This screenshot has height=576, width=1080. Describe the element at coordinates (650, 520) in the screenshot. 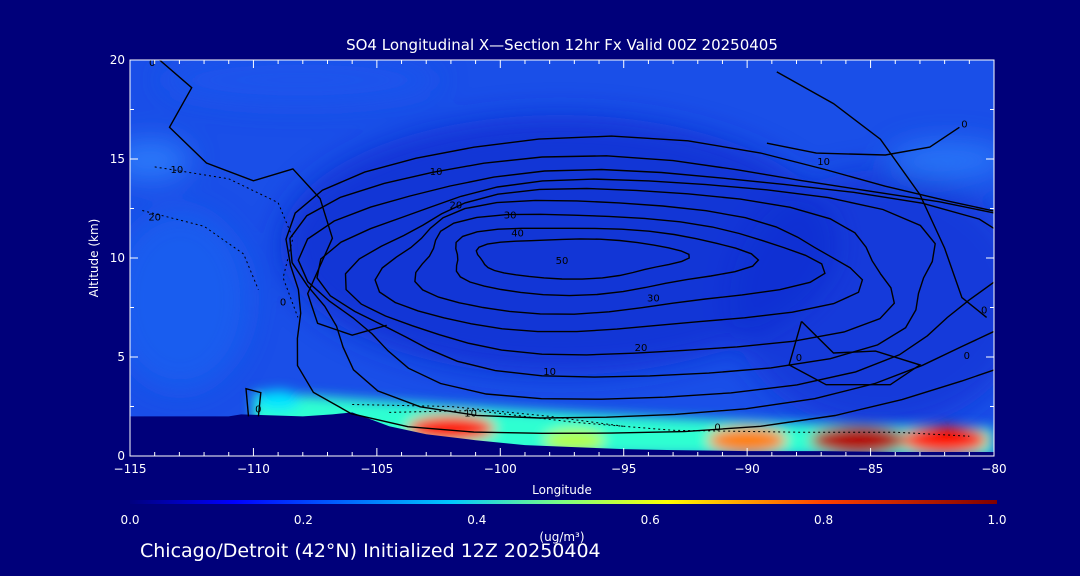

I see `colorbar-tick-label: 0.6` at that location.